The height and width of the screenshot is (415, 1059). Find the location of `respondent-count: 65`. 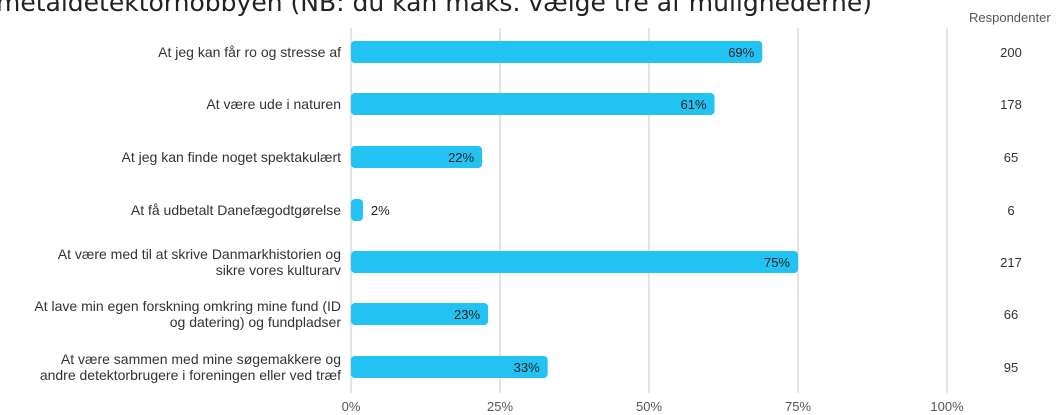

respondent-count: 65 is located at coordinates (1011, 157).